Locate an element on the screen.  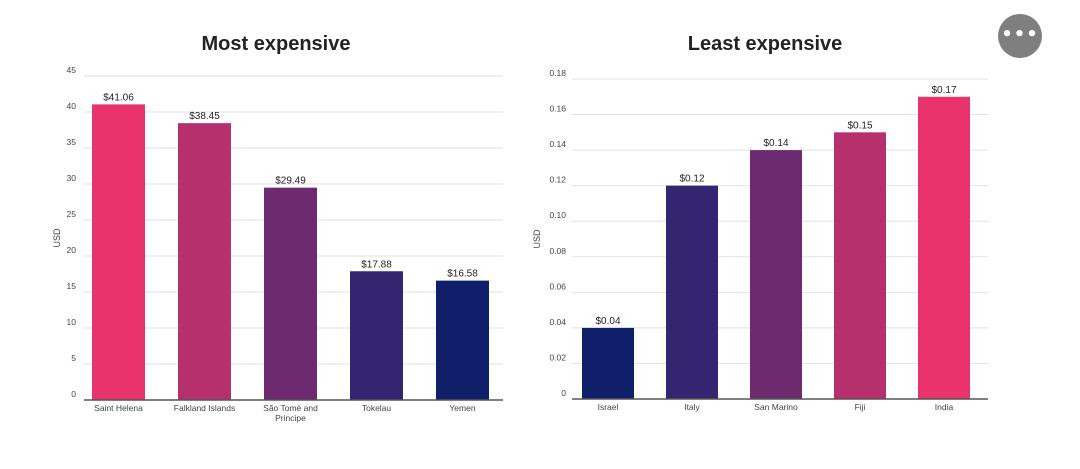
y-tick-label: 15 is located at coordinates (72, 286).